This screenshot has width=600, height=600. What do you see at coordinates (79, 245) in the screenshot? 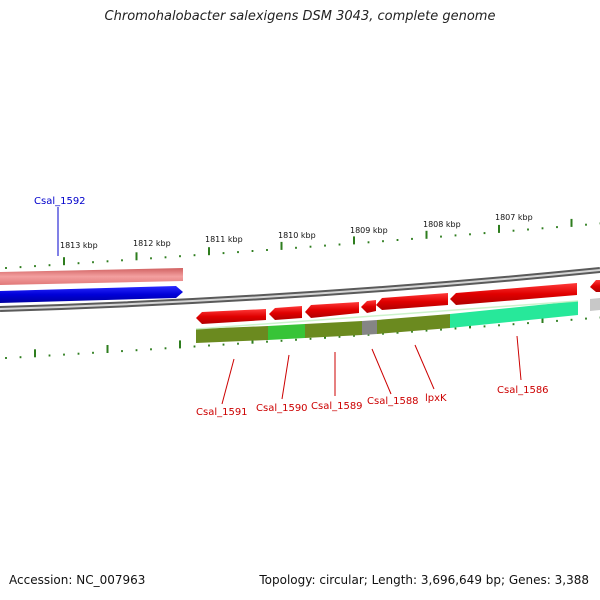
I see `scale-label-1813: 1813 kbp` at bounding box center [79, 245].